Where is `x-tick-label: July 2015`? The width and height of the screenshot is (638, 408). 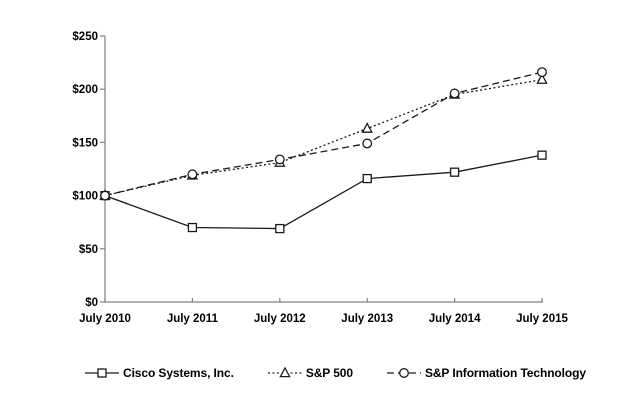 x-tick-label: July 2015 is located at coordinates (542, 319).